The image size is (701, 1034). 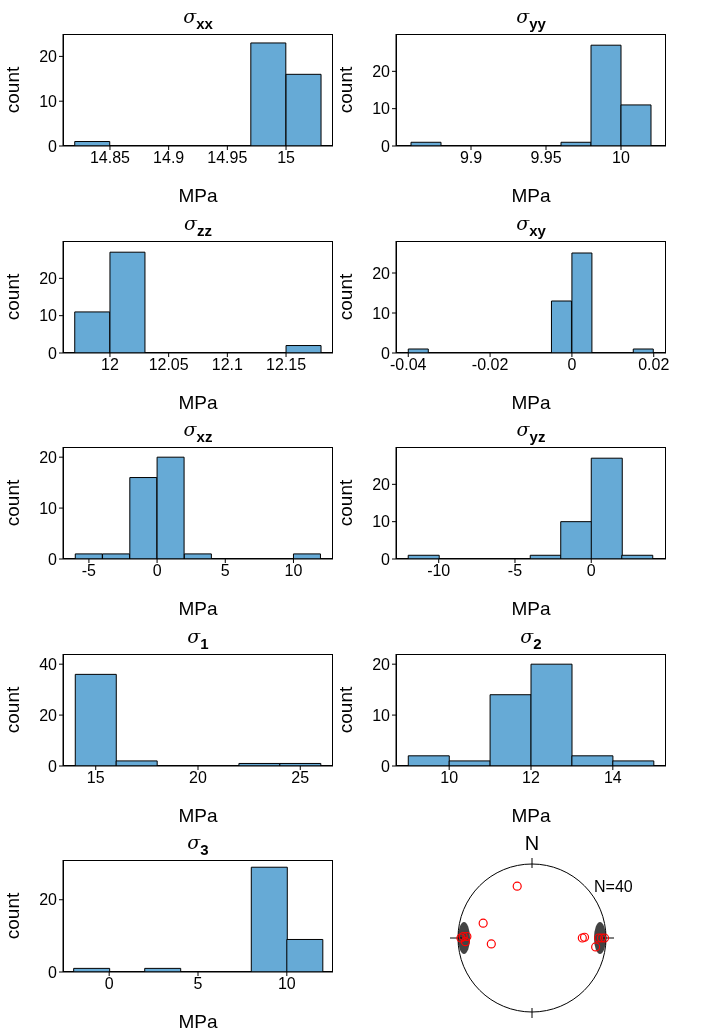 What do you see at coordinates (227, 158) in the screenshot?
I see `x-tick-label: 14.95` at bounding box center [227, 158].